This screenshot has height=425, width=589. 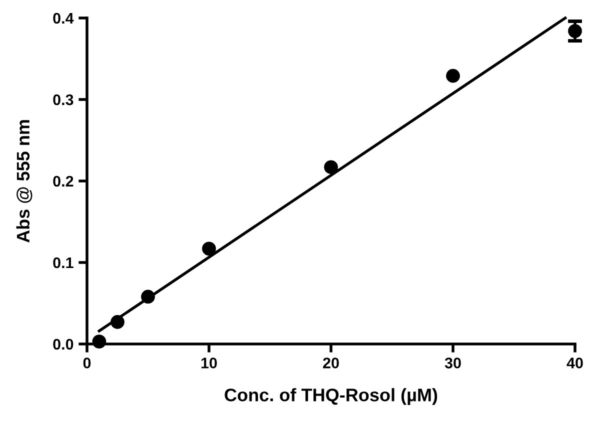 I want to click on x-axis-title: Conc. of THQ-Rosol (µM), so click(x=331, y=396).